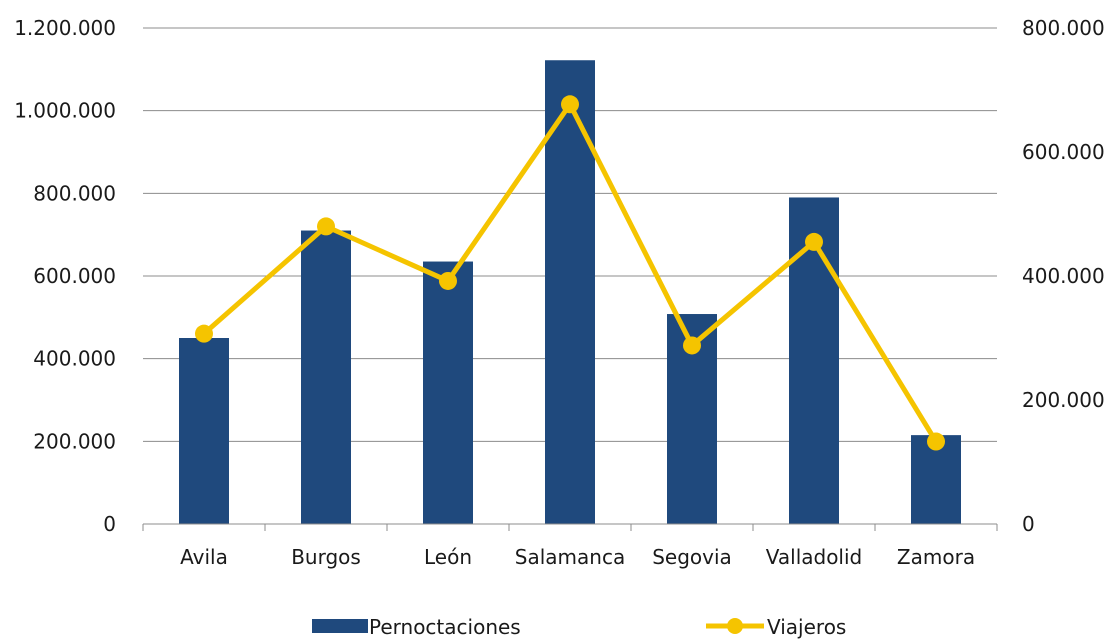  Describe the element at coordinates (74, 359) in the screenshot. I see `y-left-tick-label: 400.000` at that location.